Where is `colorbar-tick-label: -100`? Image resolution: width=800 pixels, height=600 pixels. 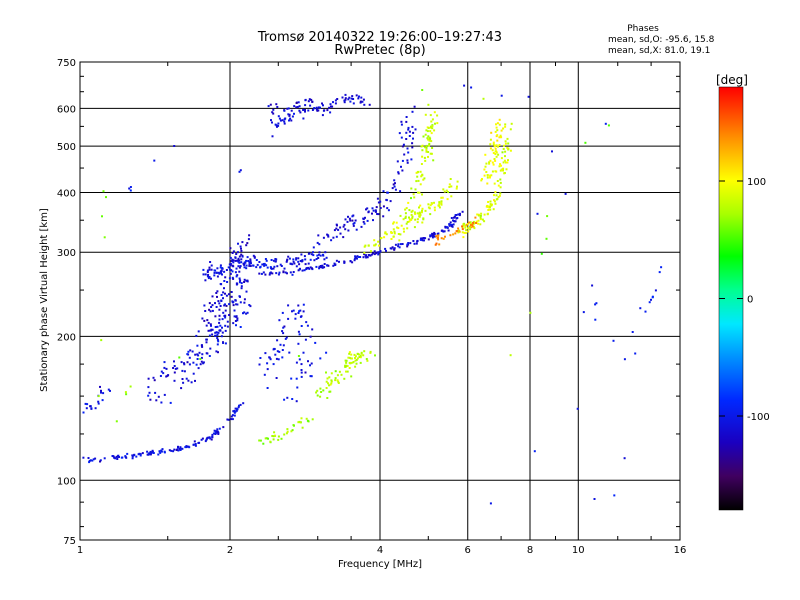
colorbar-tick-label: -100 is located at coordinates (758, 417).